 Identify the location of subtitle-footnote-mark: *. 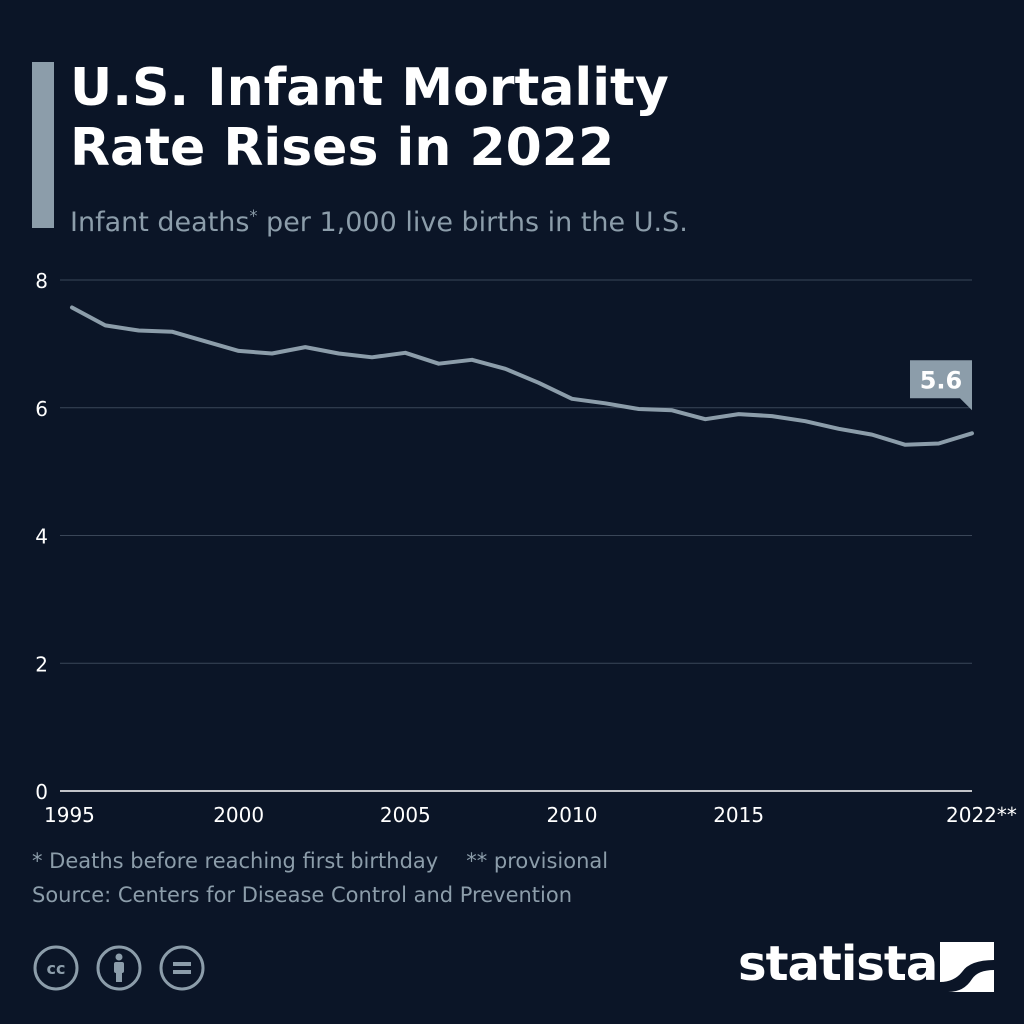
(253, 215).